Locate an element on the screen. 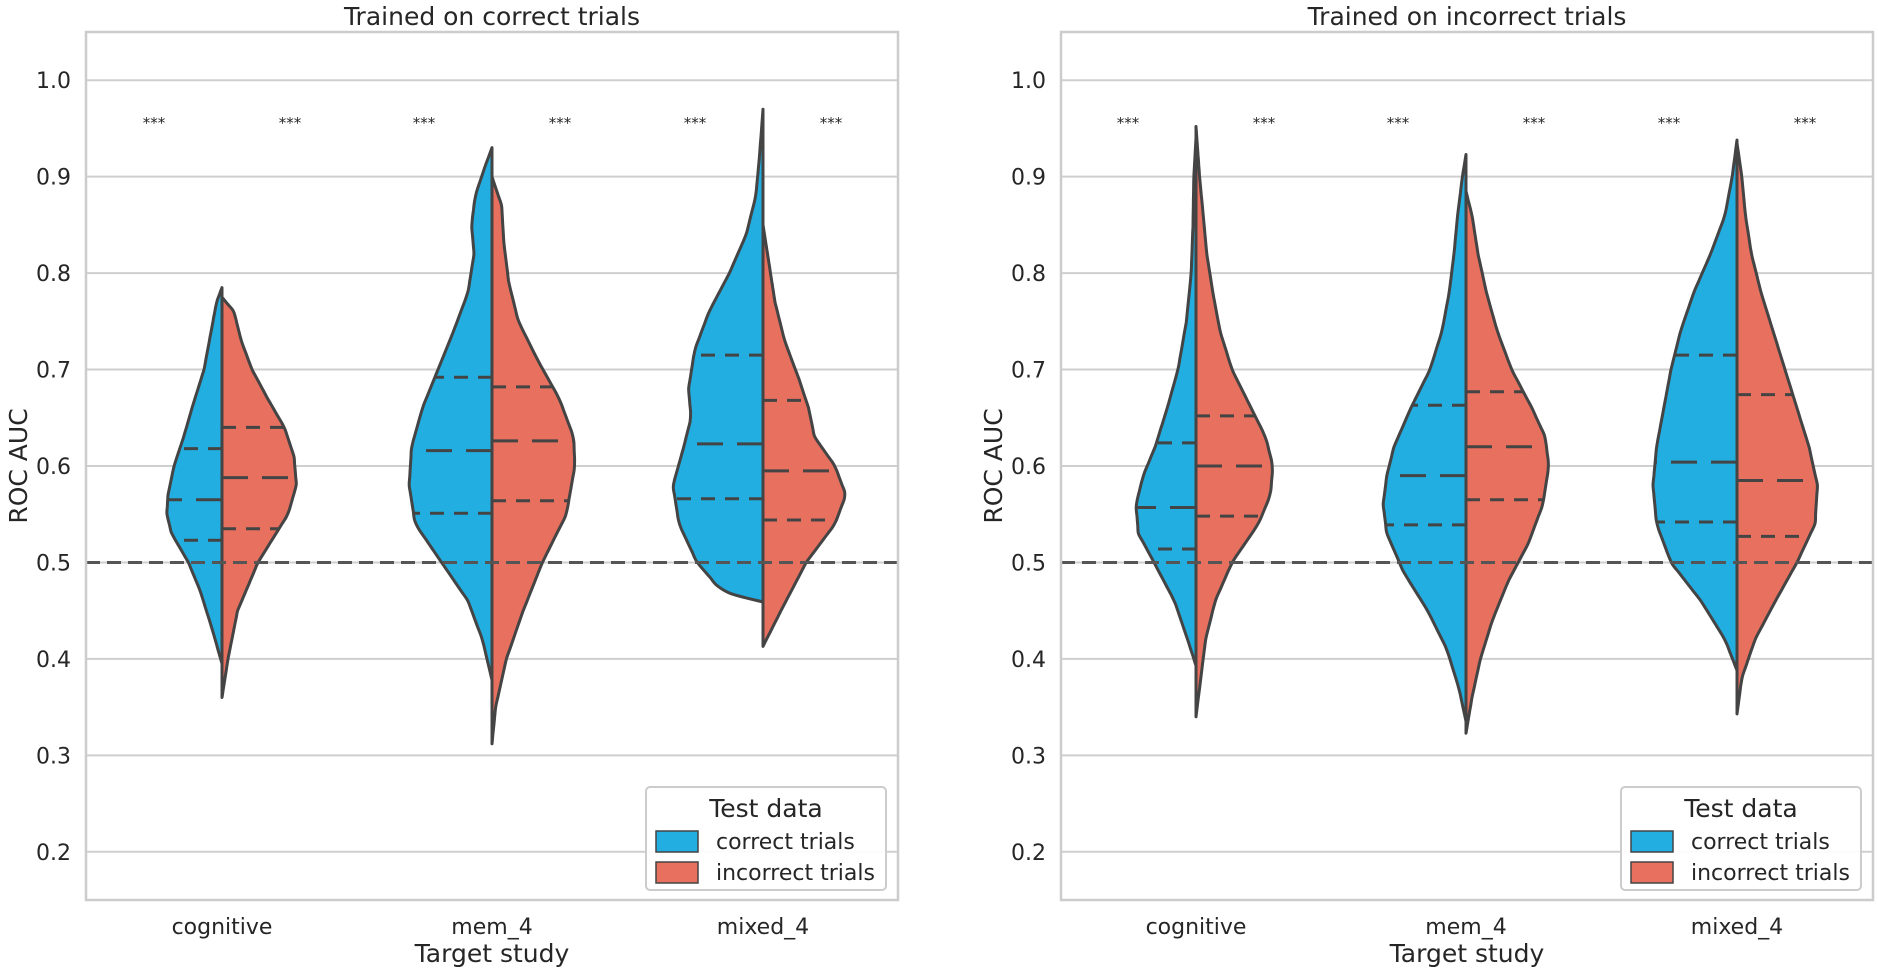 The width and height of the screenshot is (1878, 973). panel-title: Trained on correct trials is located at coordinates (491, 16).